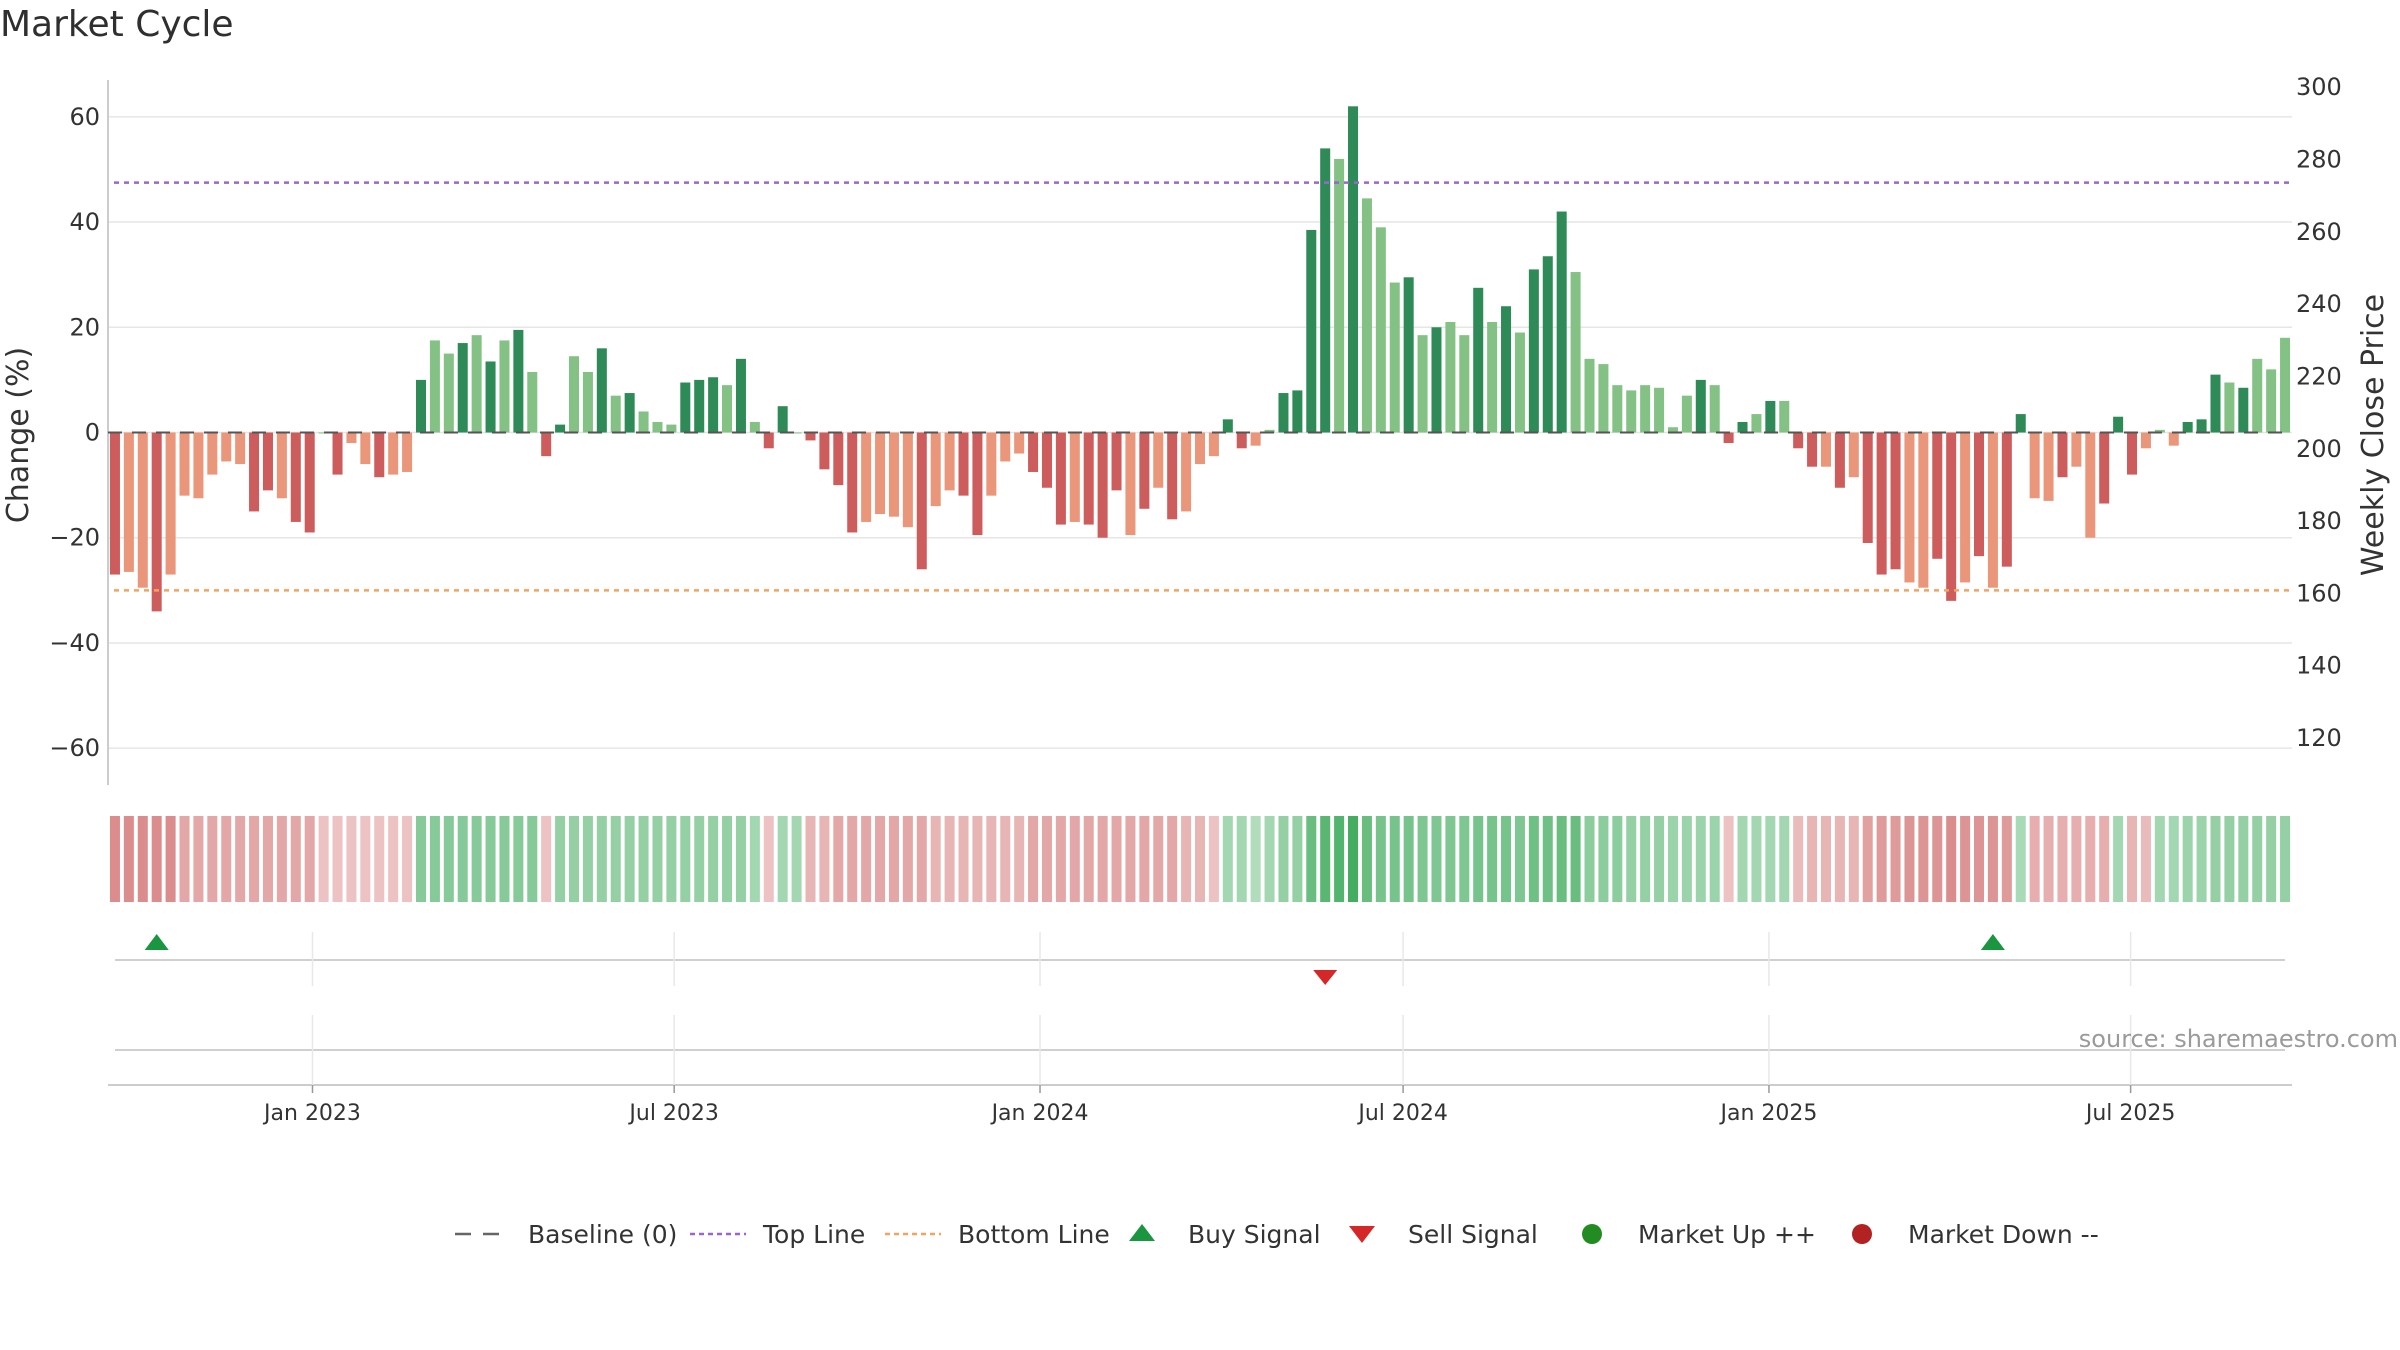 Image resolution: width=2400 pixels, height=1350 pixels. I want to click on x-tick-label: Jul 2025, so click(2130, 1113).